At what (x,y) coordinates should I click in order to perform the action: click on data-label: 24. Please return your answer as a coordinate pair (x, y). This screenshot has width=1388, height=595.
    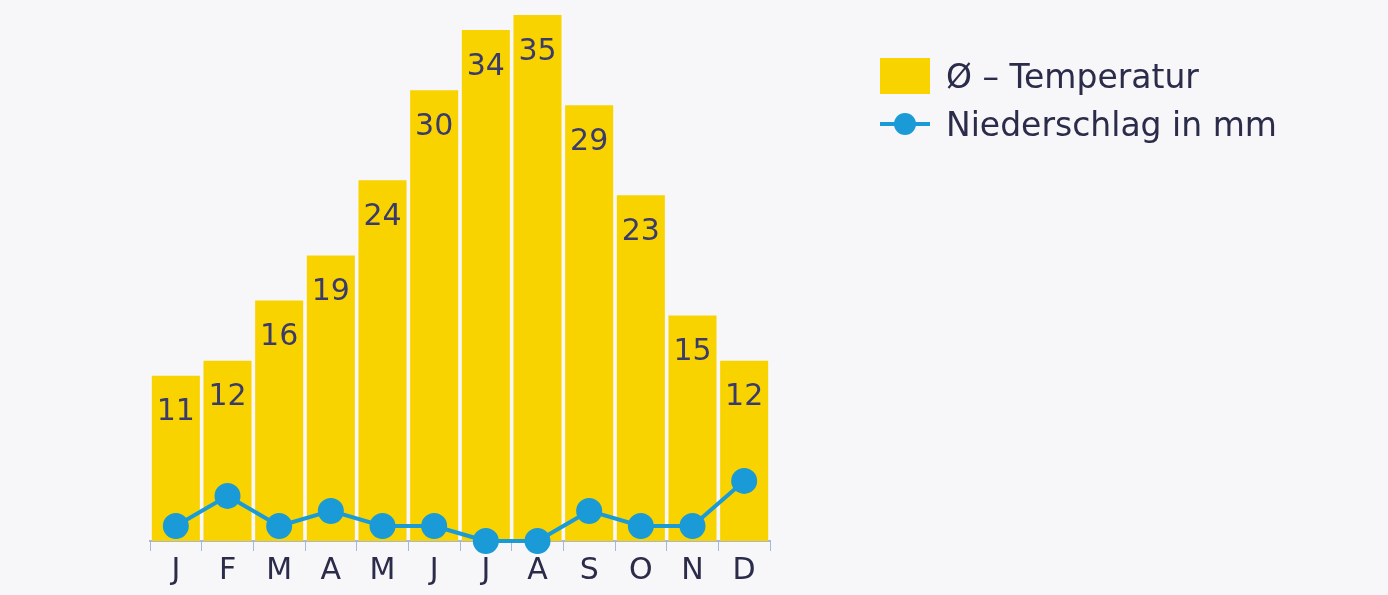
    Looking at the image, I should click on (382, 215).